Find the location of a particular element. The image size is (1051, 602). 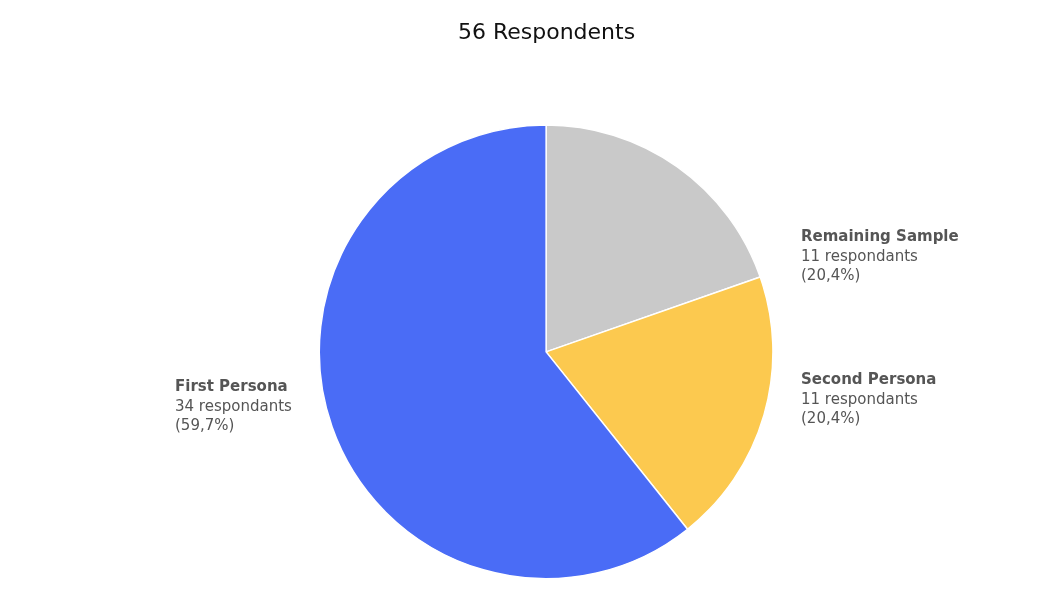

data-label: 34 respondants (59,7%) is located at coordinates (234, 415).